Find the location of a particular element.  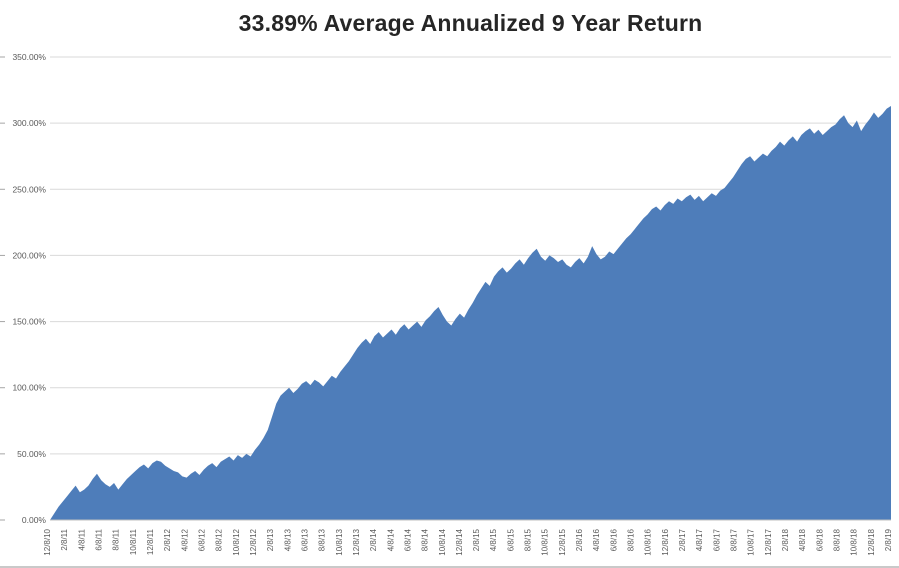

x-axis-label: 8/8/12 is located at coordinates (219, 539).